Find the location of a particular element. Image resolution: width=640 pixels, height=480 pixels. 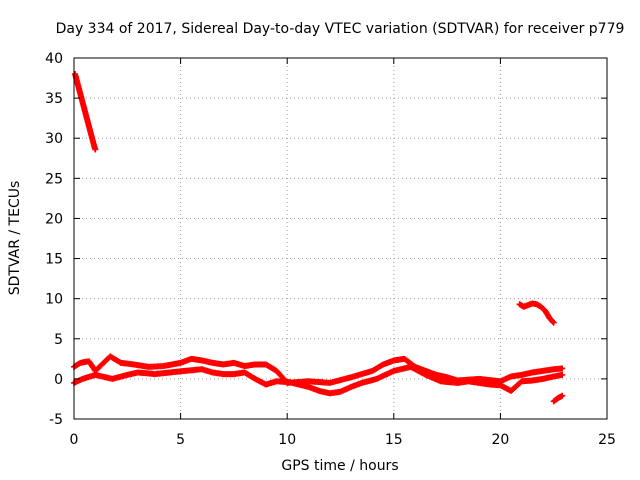

x-tick-label: 5 is located at coordinates (180, 440).